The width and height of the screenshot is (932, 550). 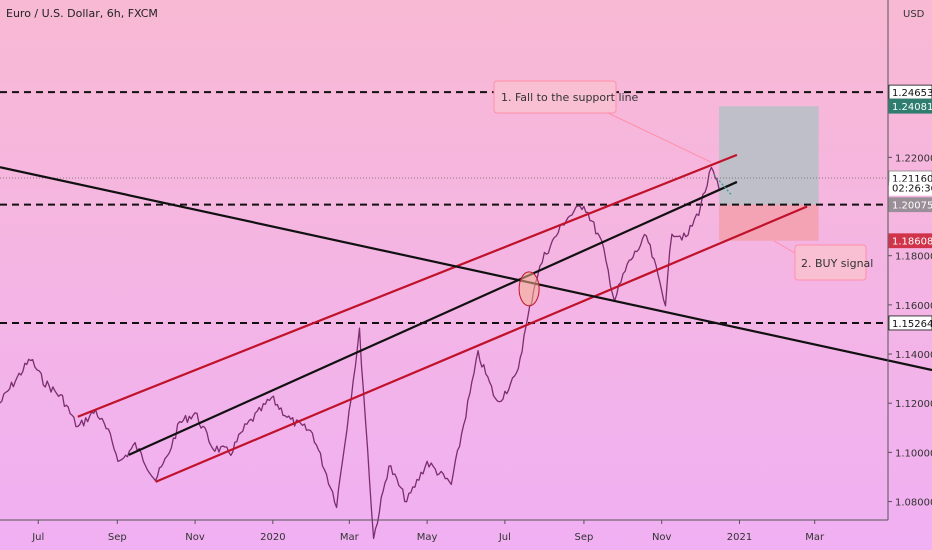 I want to click on x-tick-label: 2020, so click(x=272, y=537).